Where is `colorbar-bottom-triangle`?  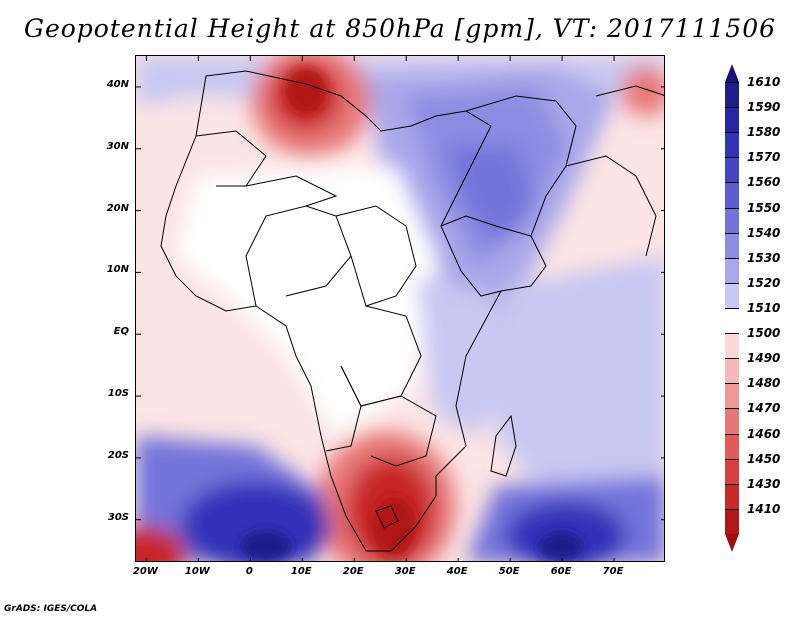 colorbar-bottom-triangle is located at coordinates (732, 543).